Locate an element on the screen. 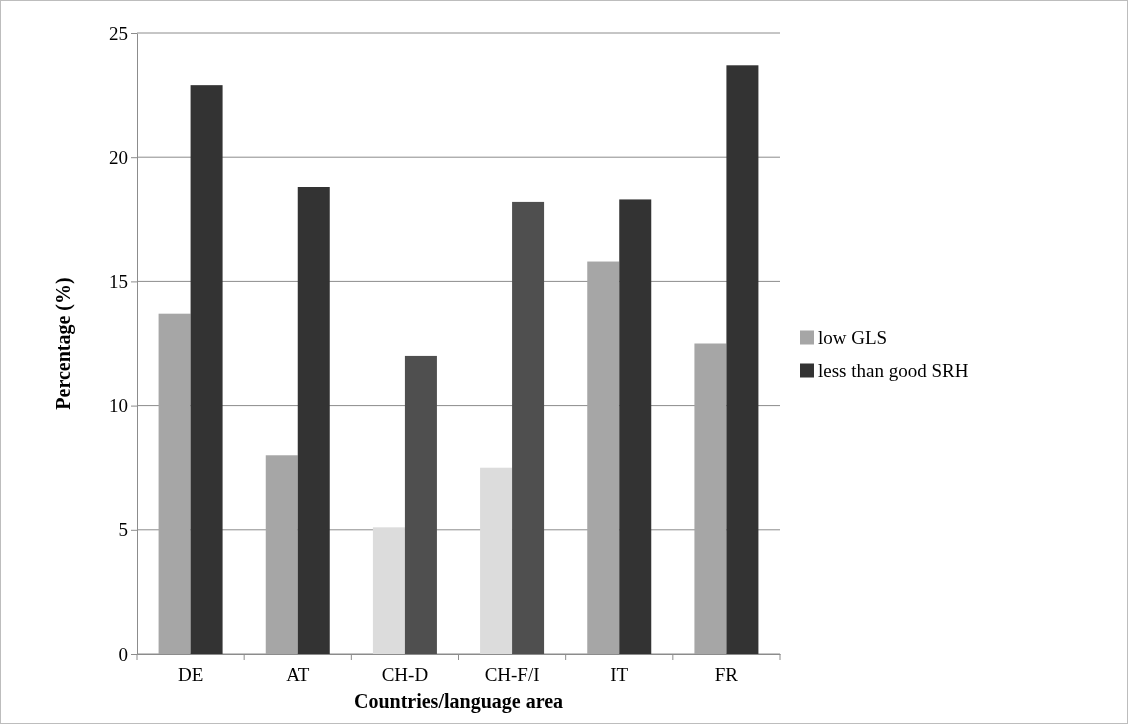 Image resolution: width=1128 pixels, height=724 pixels. y-tick-label: 20 is located at coordinates (118, 157).